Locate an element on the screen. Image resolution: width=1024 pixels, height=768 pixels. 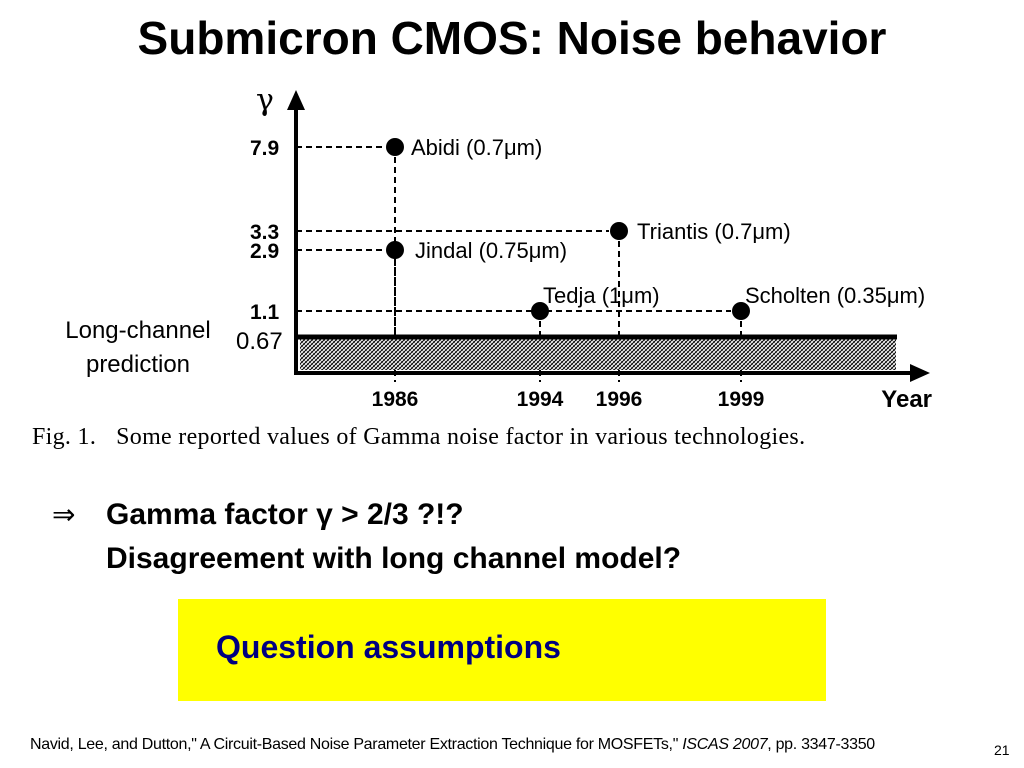
y-tick-label-7-9: 7.9 is located at coordinates (264, 148).